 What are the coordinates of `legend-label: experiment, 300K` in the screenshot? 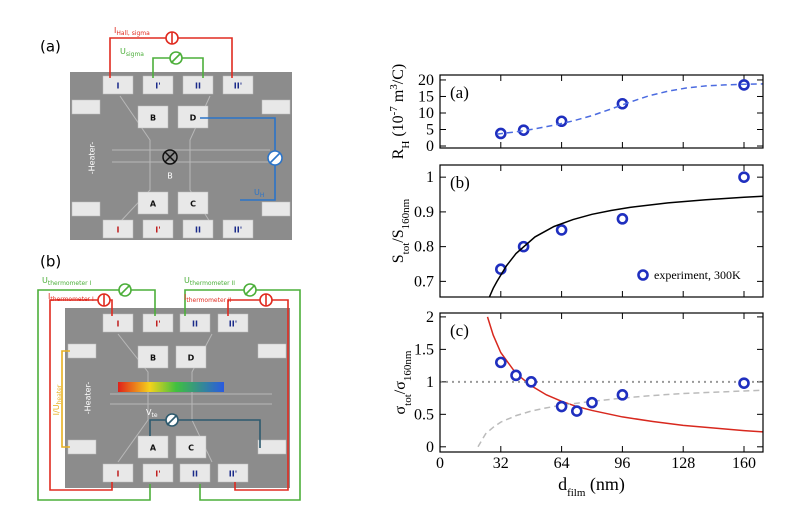 It's located at (697, 275).